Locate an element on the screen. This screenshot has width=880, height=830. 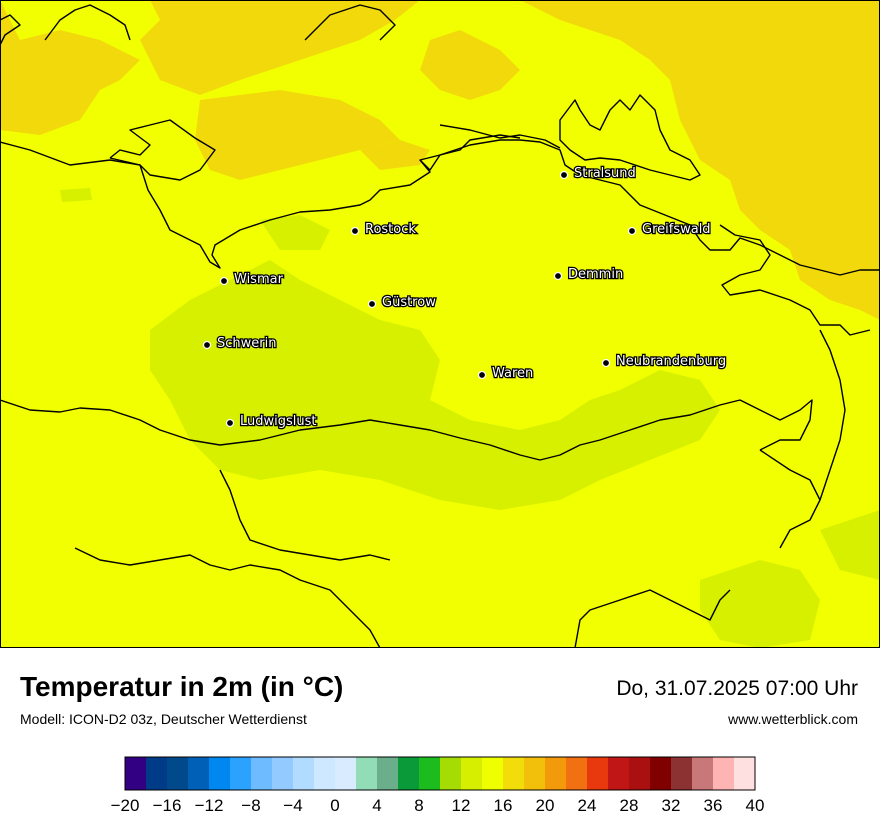
legend-tick-label: 4 is located at coordinates (376, 805).